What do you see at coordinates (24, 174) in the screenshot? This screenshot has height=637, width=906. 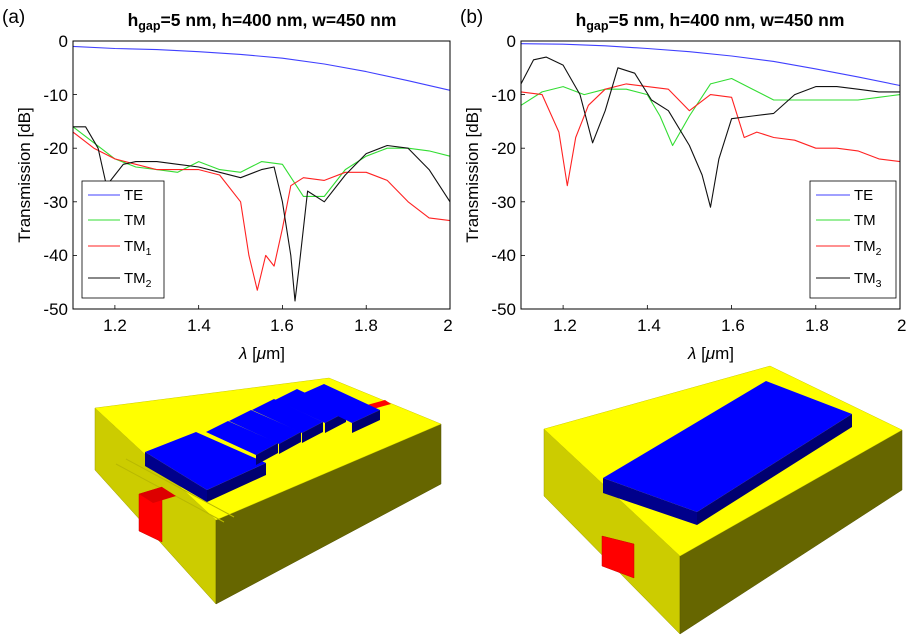 I see `y-axis-label-a: Transmission [dB]` at bounding box center [24, 174].